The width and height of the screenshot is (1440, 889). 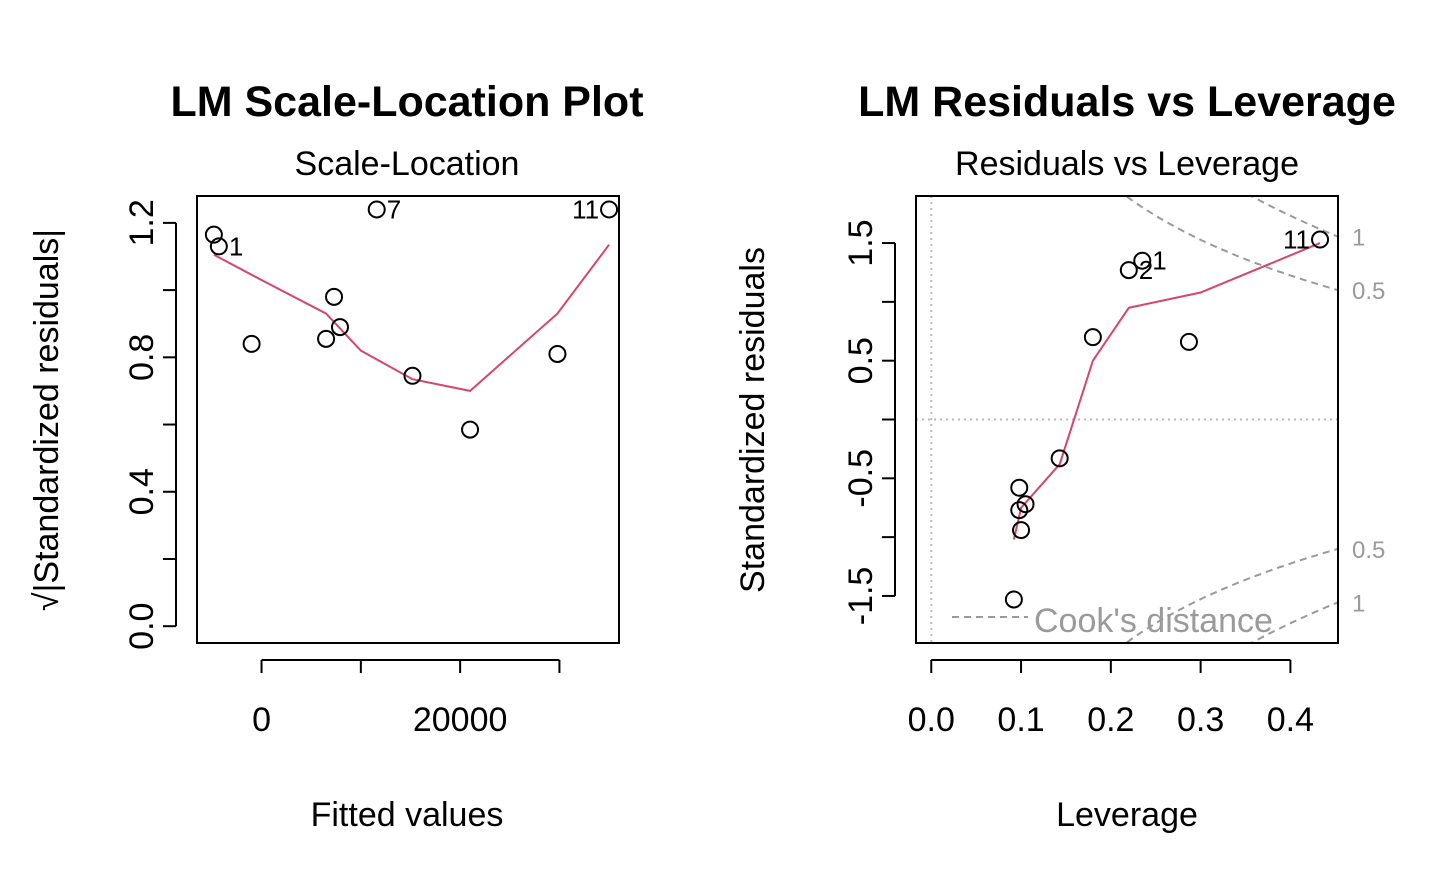 I want to click on panel1-smooth-line, so click(x=411, y=318).